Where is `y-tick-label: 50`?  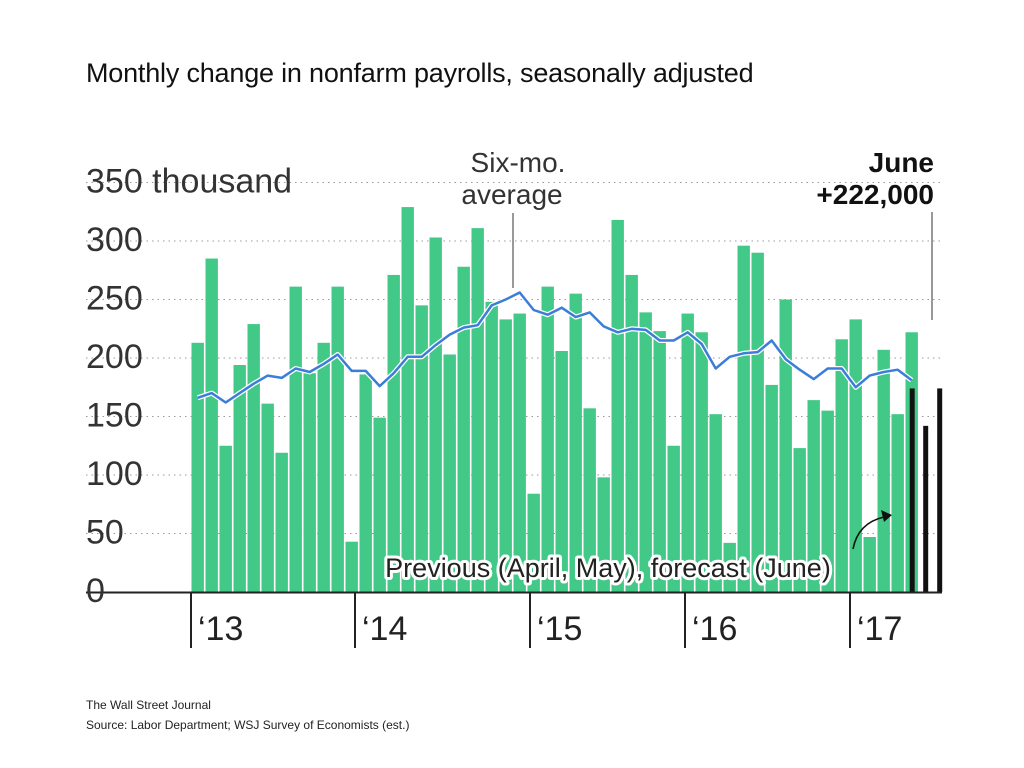
y-tick-label: 50 is located at coordinates (105, 533).